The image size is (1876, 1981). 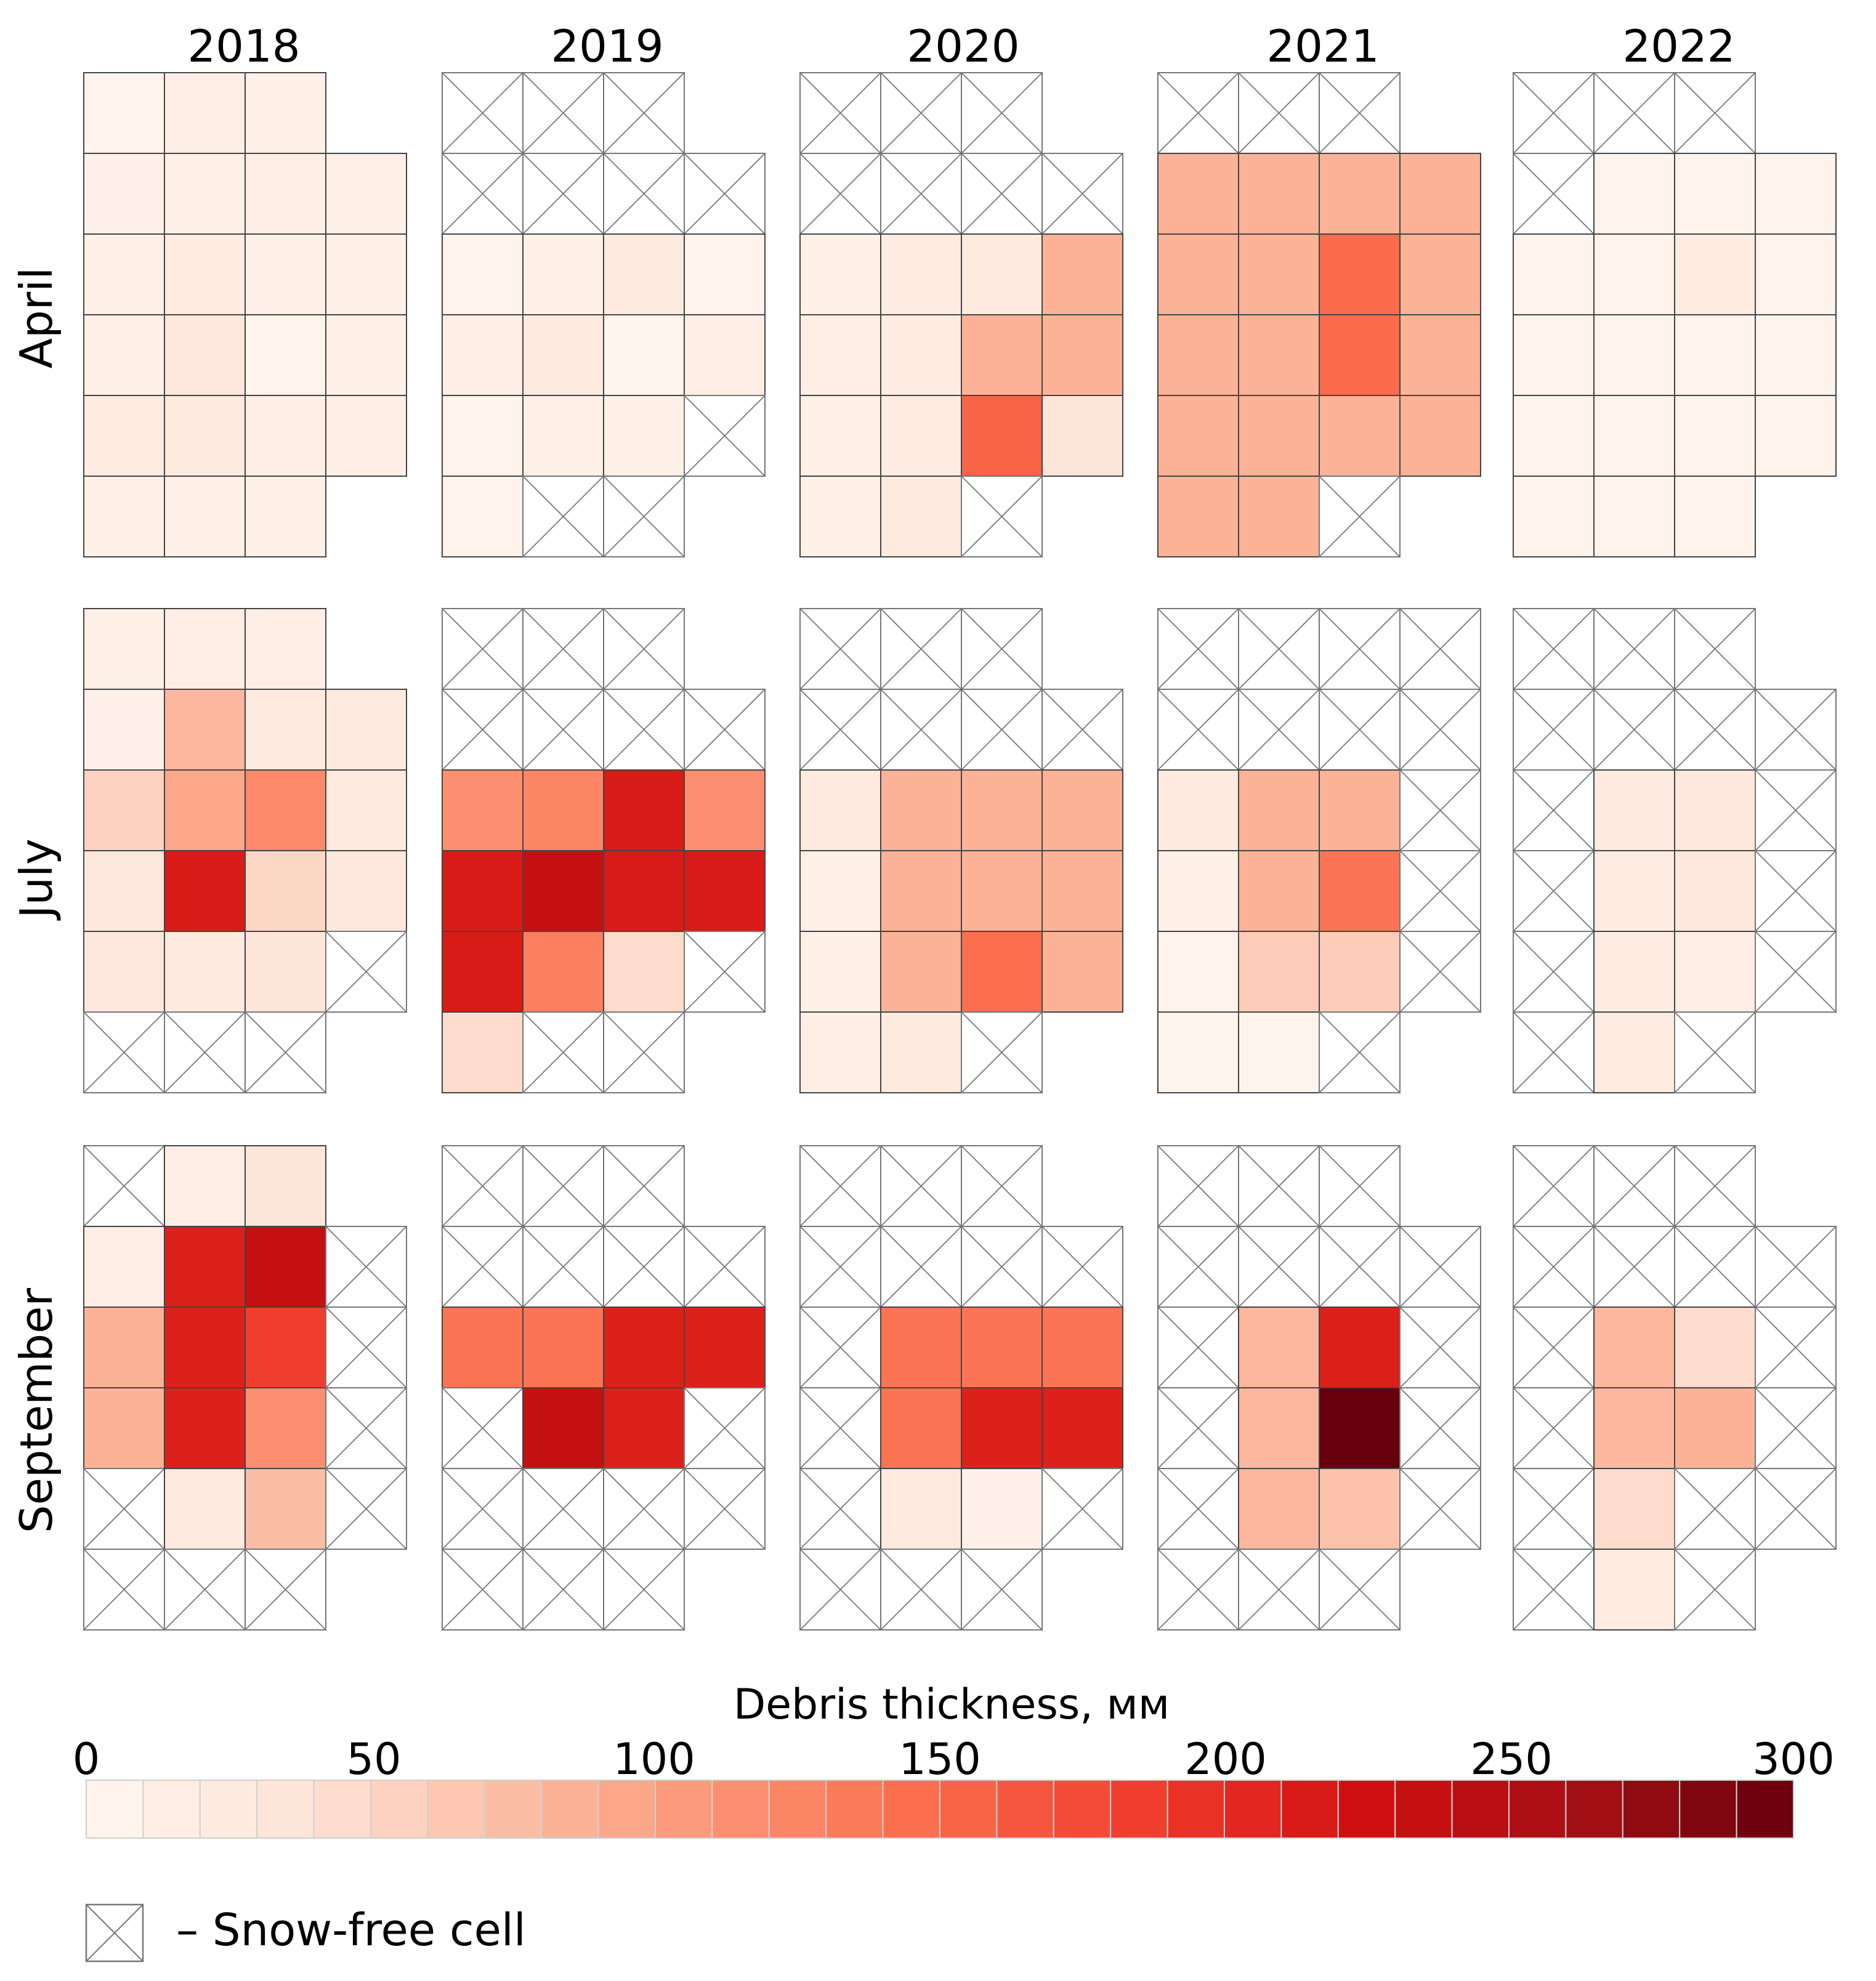 I want to click on panel-september-2019, so click(x=604, y=1388).